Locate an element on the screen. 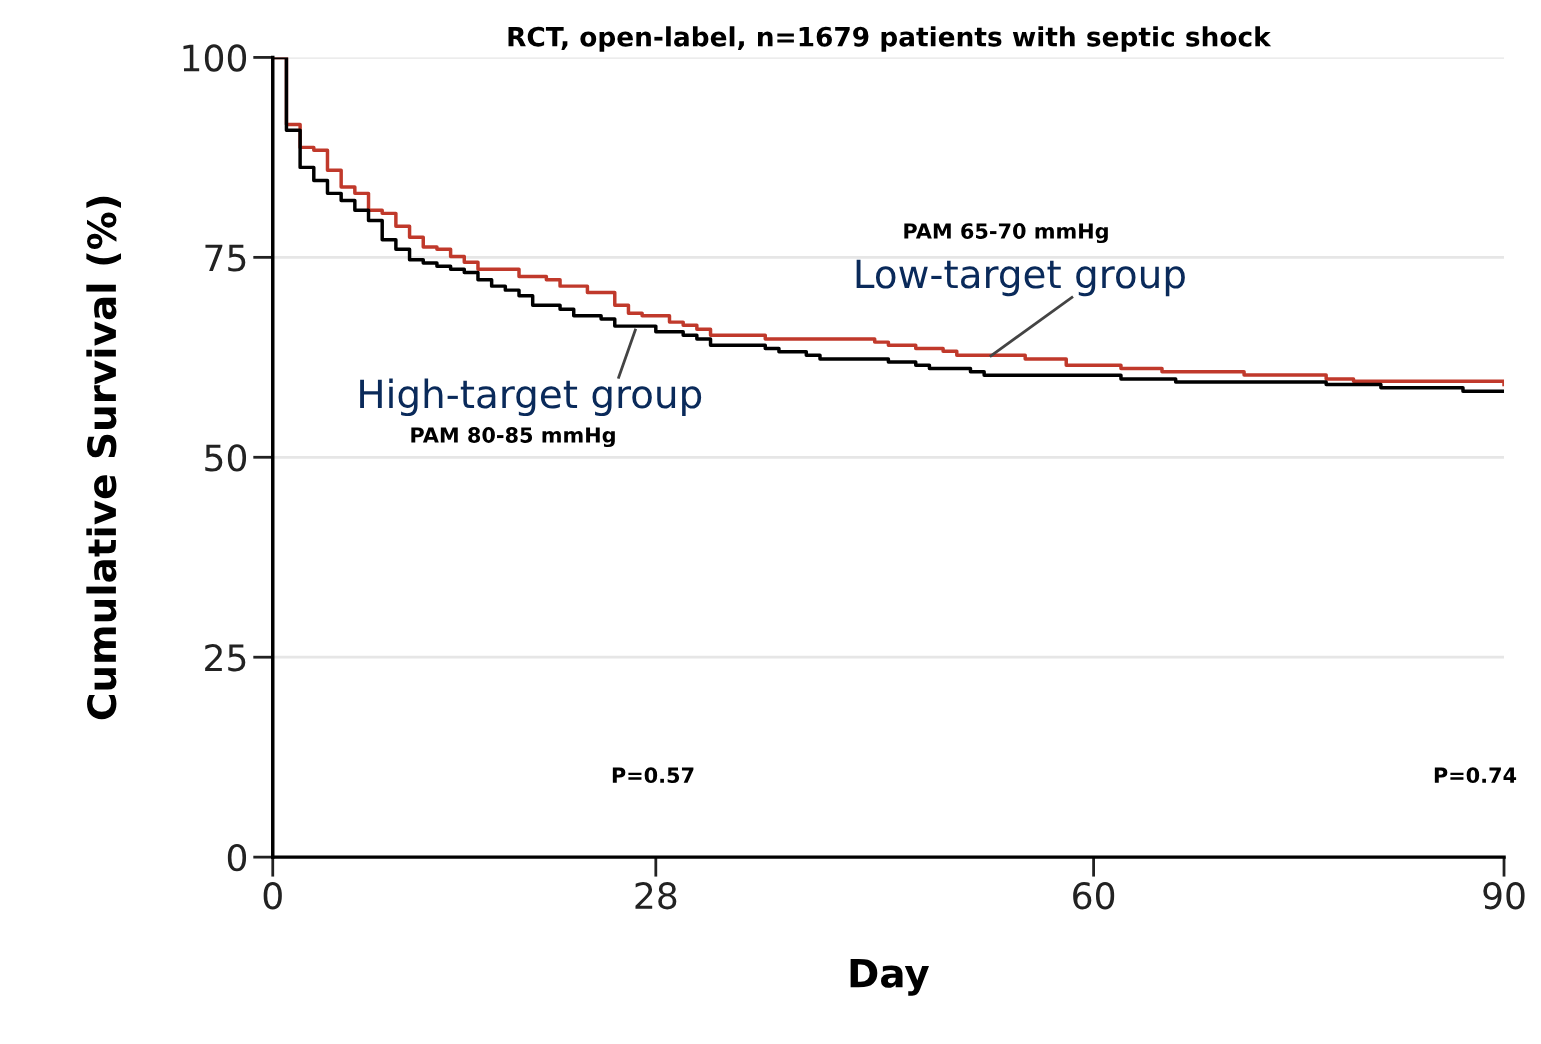 This screenshot has height=1044, width=1541. x-tick-label: 0 is located at coordinates (272, 896).